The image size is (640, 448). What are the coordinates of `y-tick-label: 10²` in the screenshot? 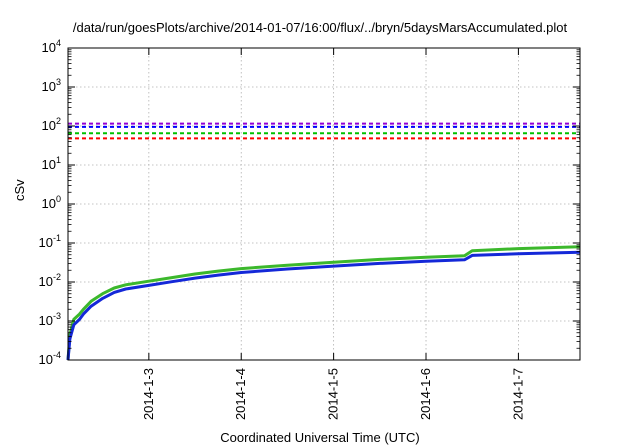 It's located at (51, 124).